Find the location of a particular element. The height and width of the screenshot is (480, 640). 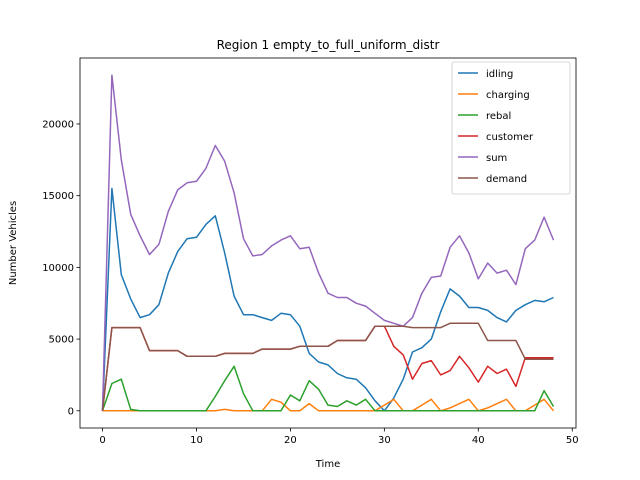

y-tick-label: 20000 is located at coordinates (58, 124).